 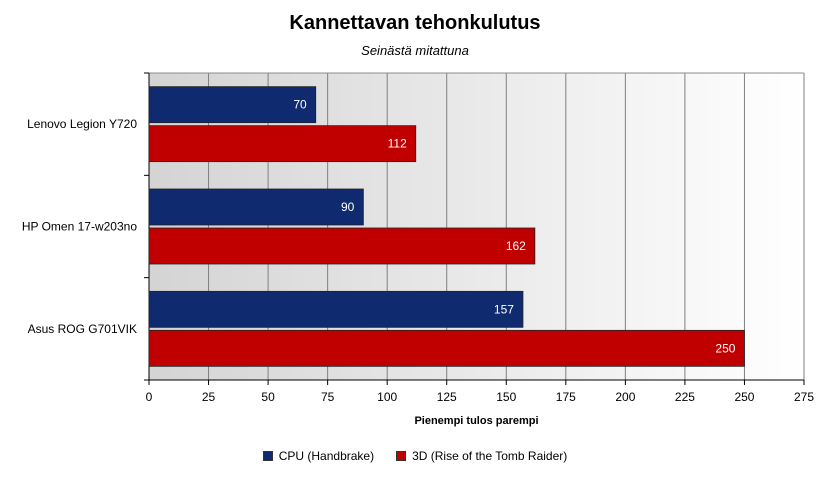 What do you see at coordinates (415, 23) in the screenshot?
I see `chart-title: Kannettavan tehonkulutus` at bounding box center [415, 23].